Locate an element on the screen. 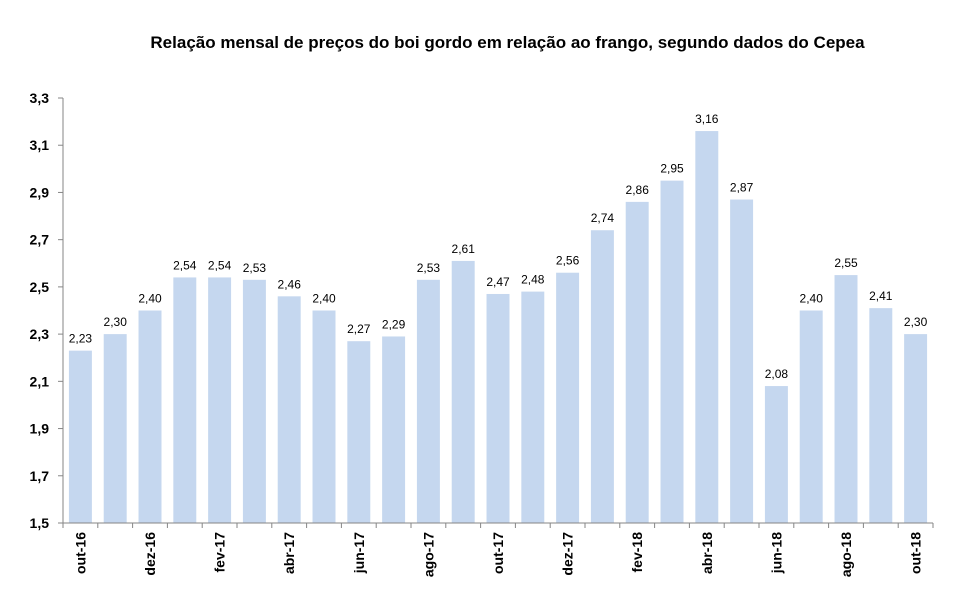 The height and width of the screenshot is (594, 961). x-tick-label-abr-18: abr-18 is located at coordinates (707, 553).